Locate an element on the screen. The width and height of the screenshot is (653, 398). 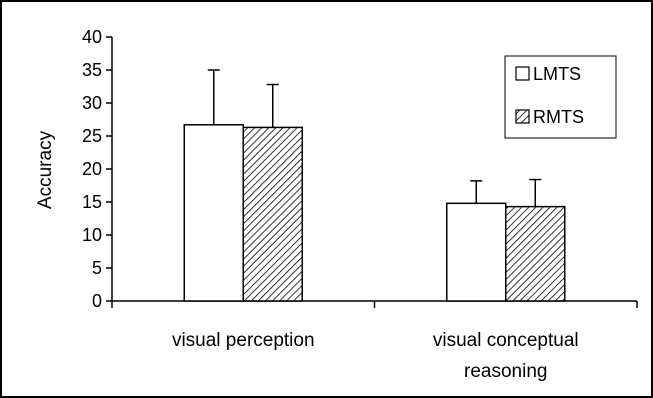
y-tick-label: 15 is located at coordinates (92, 202).